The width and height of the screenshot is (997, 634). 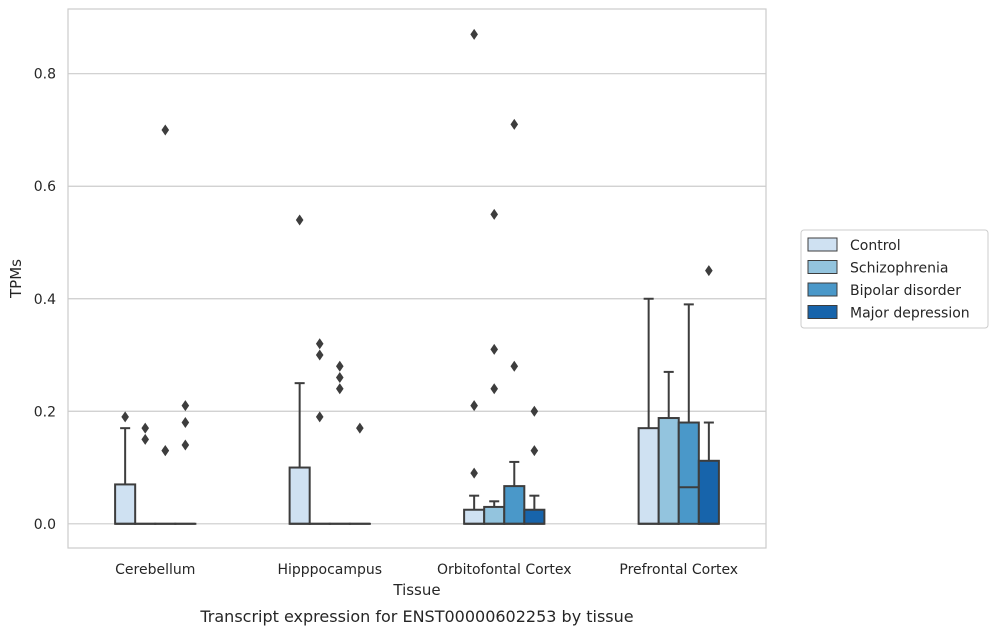 What do you see at coordinates (45, 75) in the screenshot?
I see `y-tick-label: 0.8` at bounding box center [45, 75].